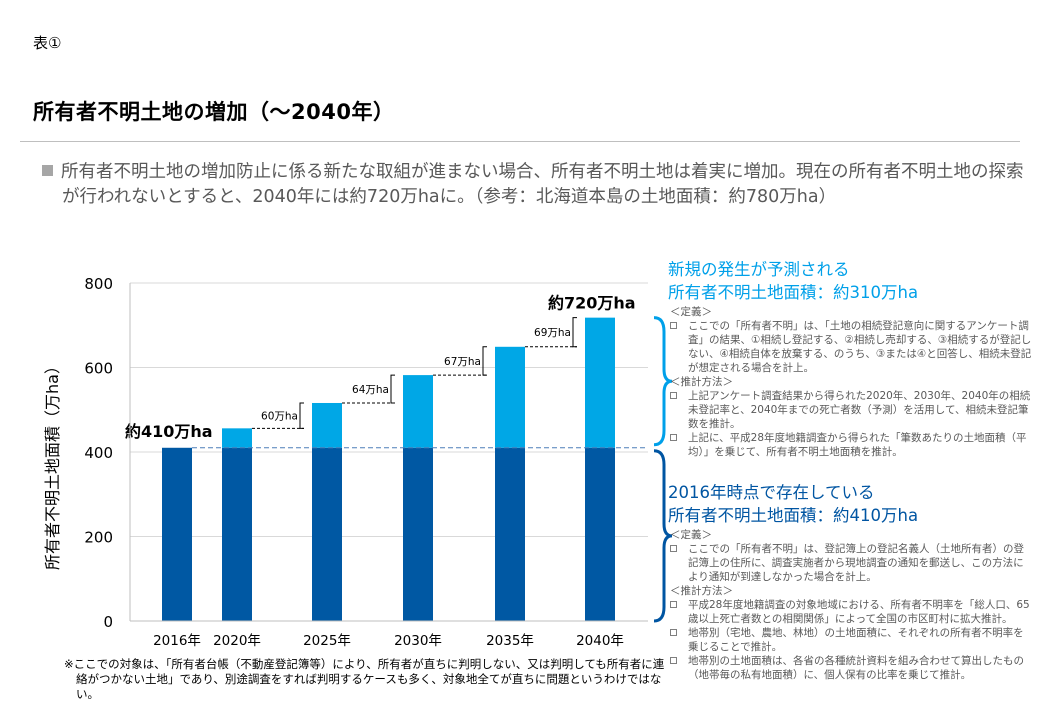  Describe the element at coordinates (98, 284) in the screenshot. I see `y-tick-label: 800` at that location.